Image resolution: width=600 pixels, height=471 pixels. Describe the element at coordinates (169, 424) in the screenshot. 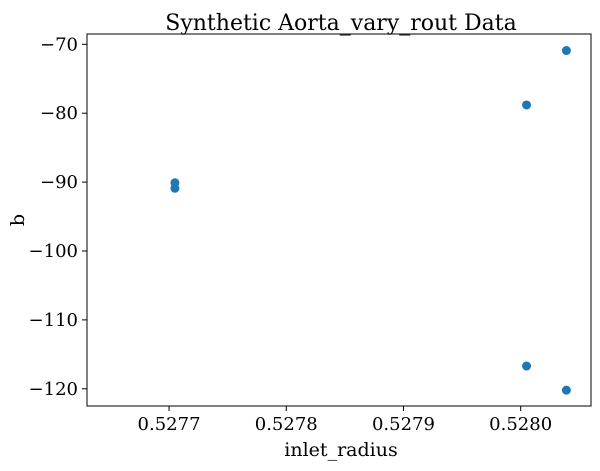

I see `x-tick-label: 0.5277` at that location.